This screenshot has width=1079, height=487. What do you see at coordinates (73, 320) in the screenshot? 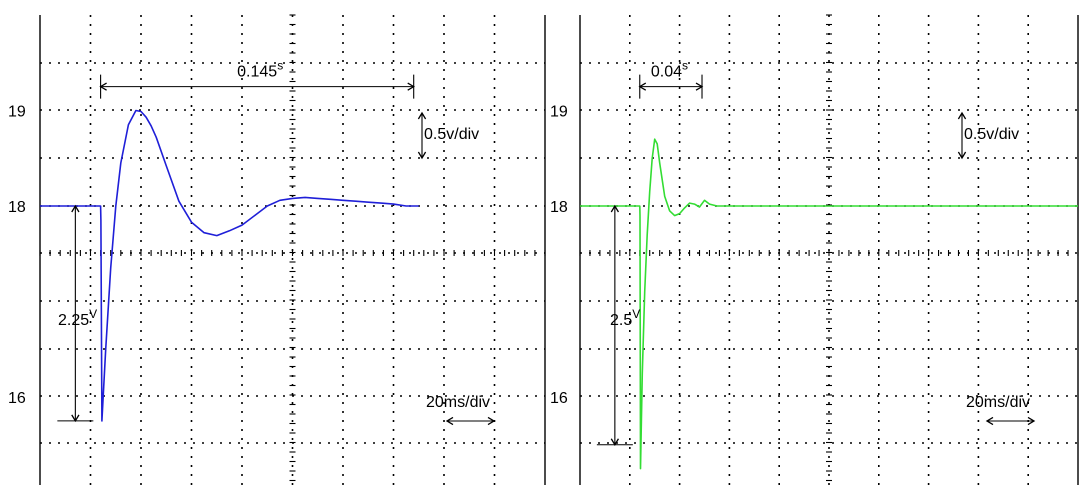
I see `dip-label-value: 2.25` at bounding box center [73, 320].